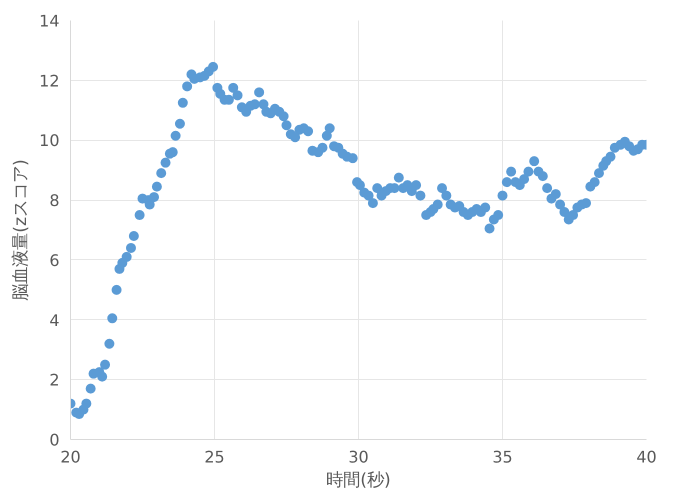  I want to click on y-tick-label: 8, so click(54, 200).